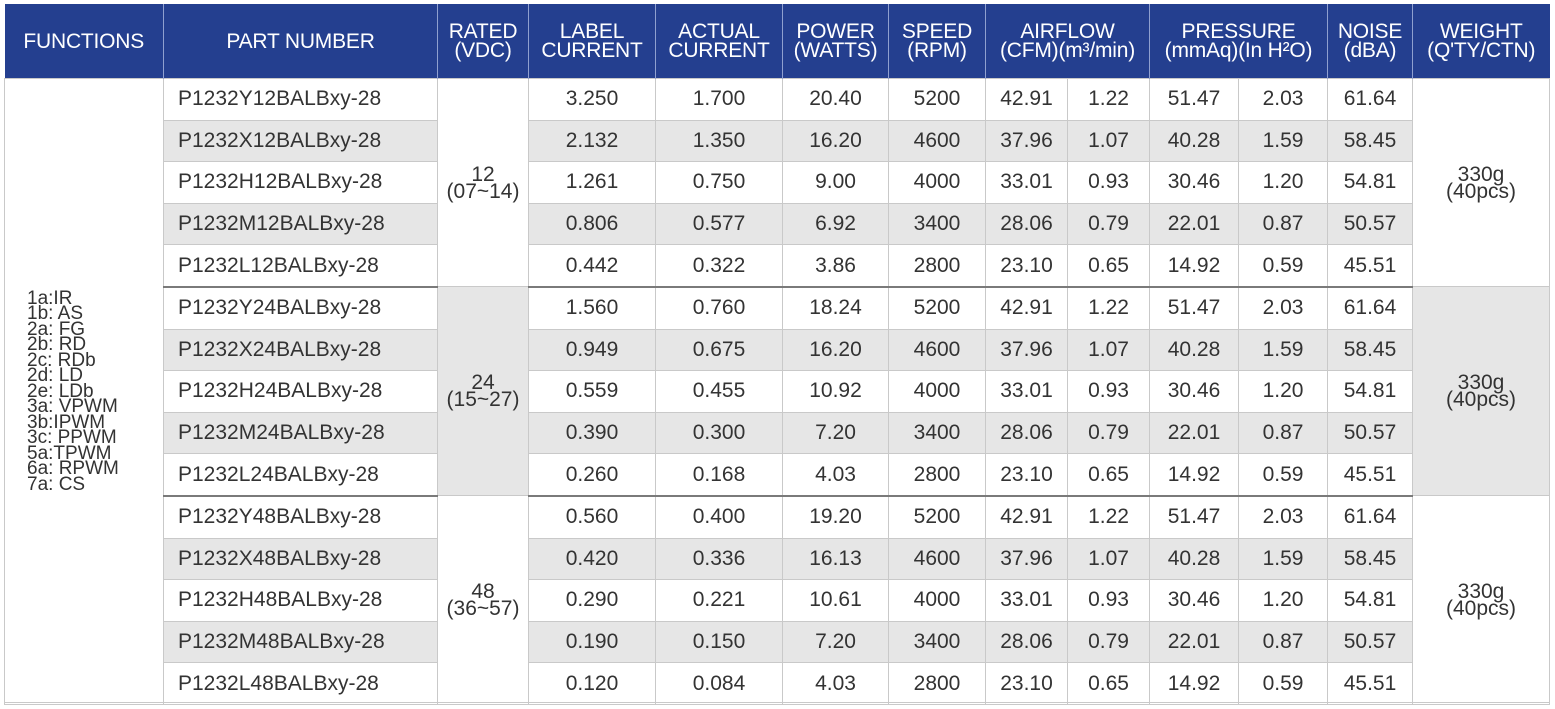 Image resolution: width=1555 pixels, height=709 pixels. Describe the element at coordinates (937, 99) in the screenshot. I see `speed-cell: 5200` at that location.